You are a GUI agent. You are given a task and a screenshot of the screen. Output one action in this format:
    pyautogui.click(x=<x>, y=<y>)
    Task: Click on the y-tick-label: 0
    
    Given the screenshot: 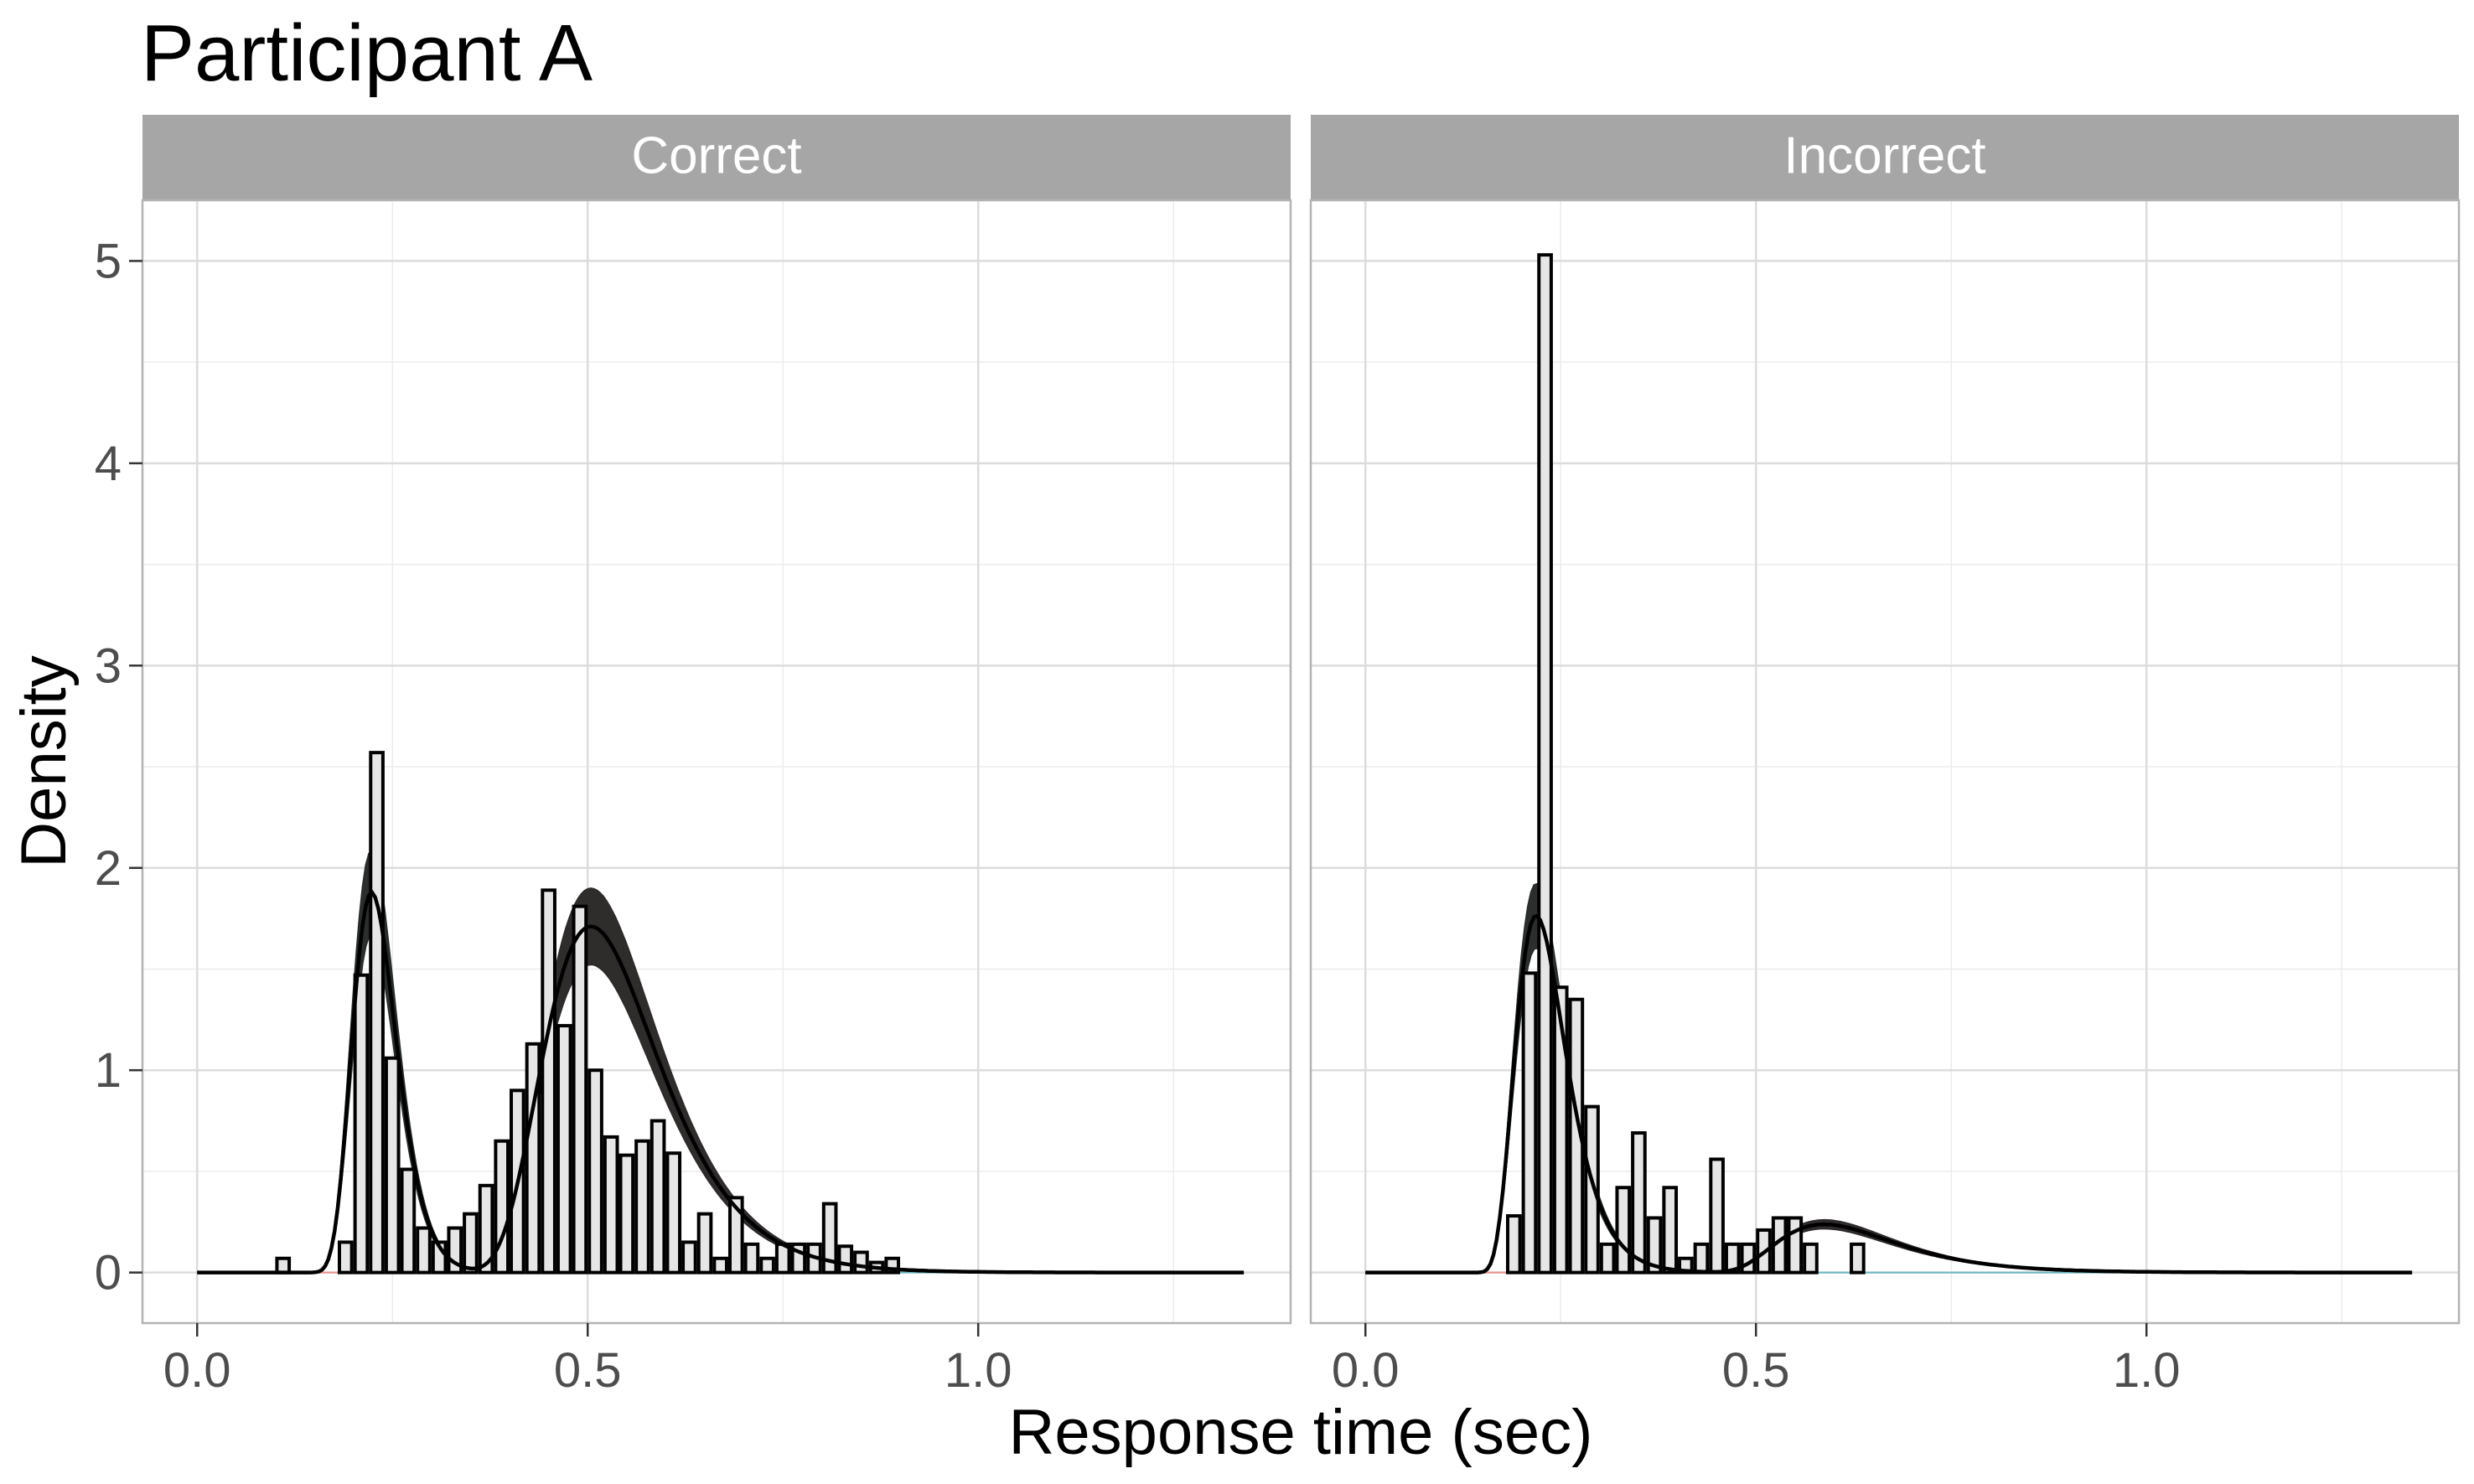 What is the action you would take?
    pyautogui.click(x=109, y=1273)
    